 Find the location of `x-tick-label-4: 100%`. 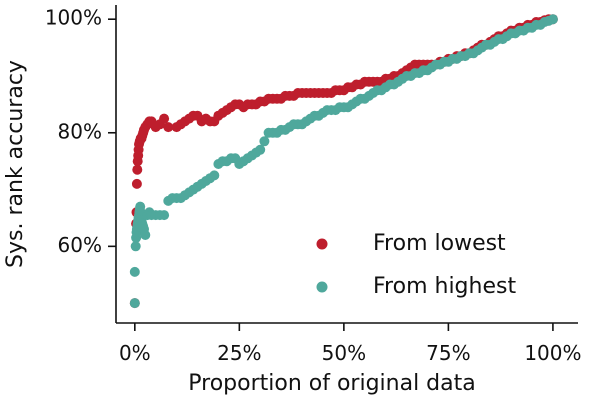

x-tick-label-4: 100% is located at coordinates (552, 353).